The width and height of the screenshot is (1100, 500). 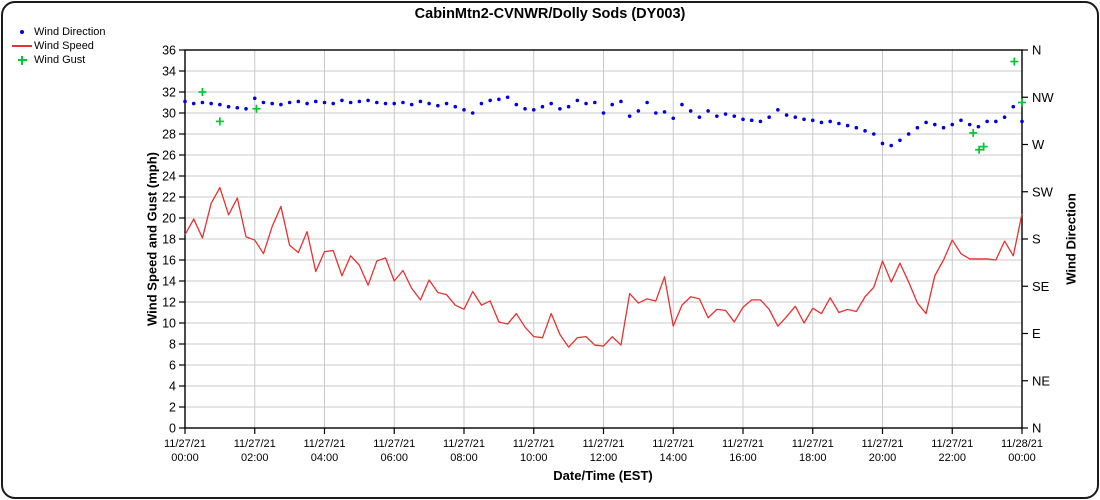 What do you see at coordinates (22, 32) in the screenshot?
I see `wind-direction-dot-icon` at bounding box center [22, 32].